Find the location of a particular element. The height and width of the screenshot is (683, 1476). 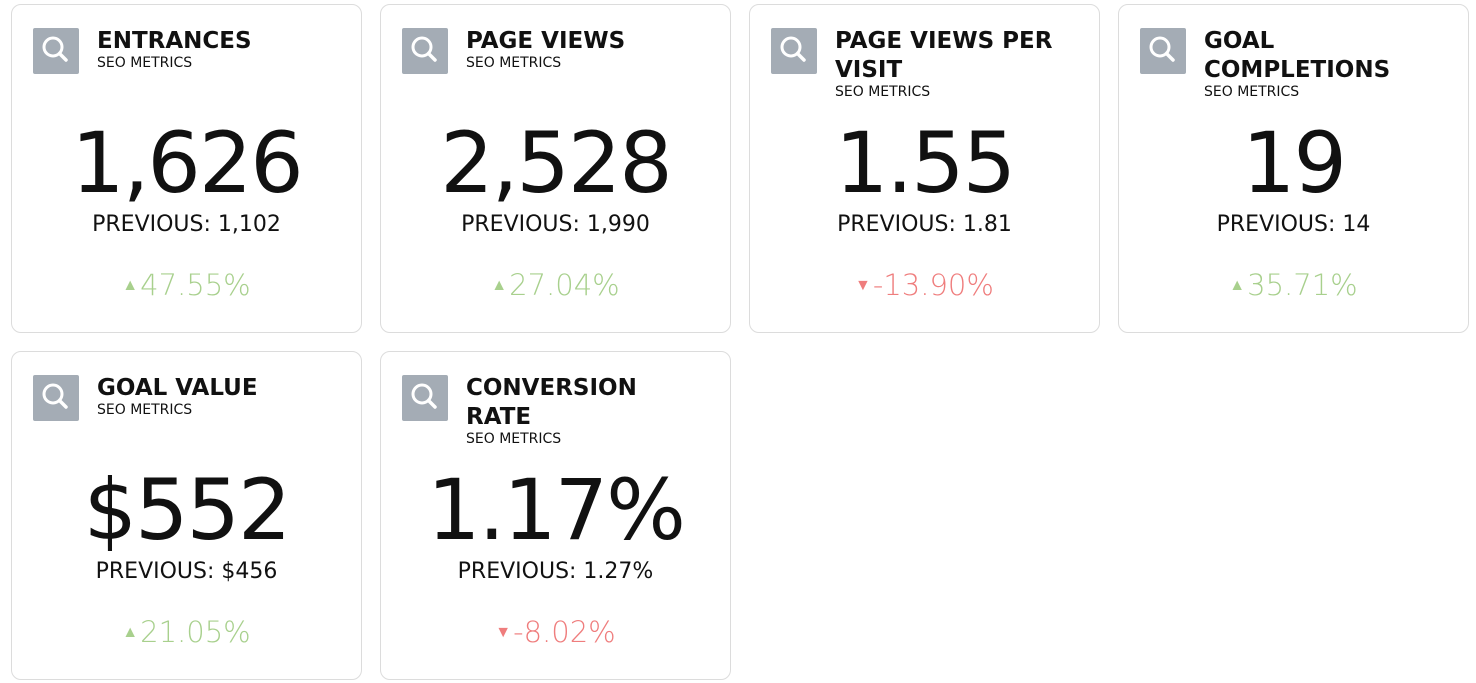

metric-value: 2,528 is located at coordinates (556, 163).